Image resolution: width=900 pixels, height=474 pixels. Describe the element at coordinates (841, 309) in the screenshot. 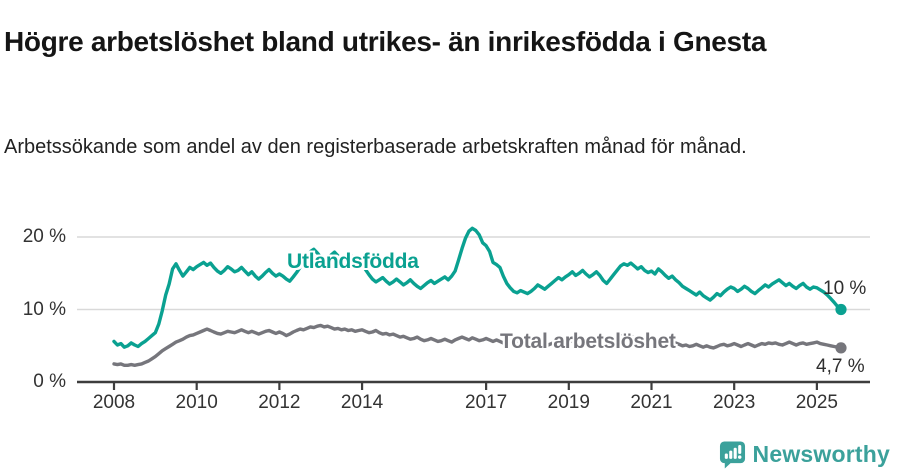

I see `end-dot-utlandsf-dda` at that location.